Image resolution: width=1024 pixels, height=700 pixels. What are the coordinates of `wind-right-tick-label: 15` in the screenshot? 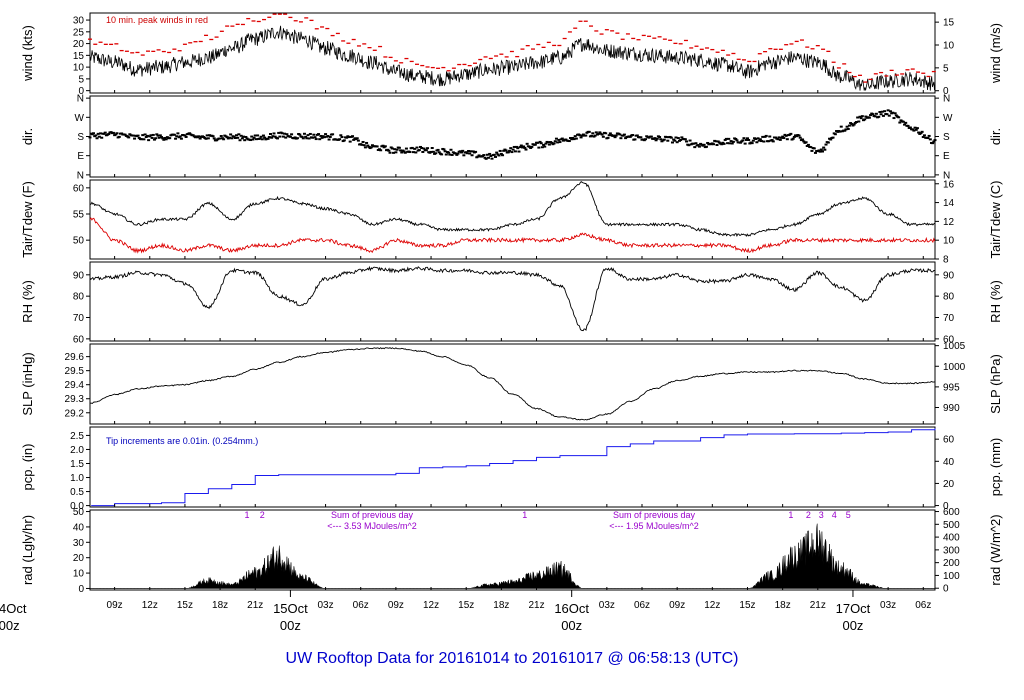 It's located at (949, 23).